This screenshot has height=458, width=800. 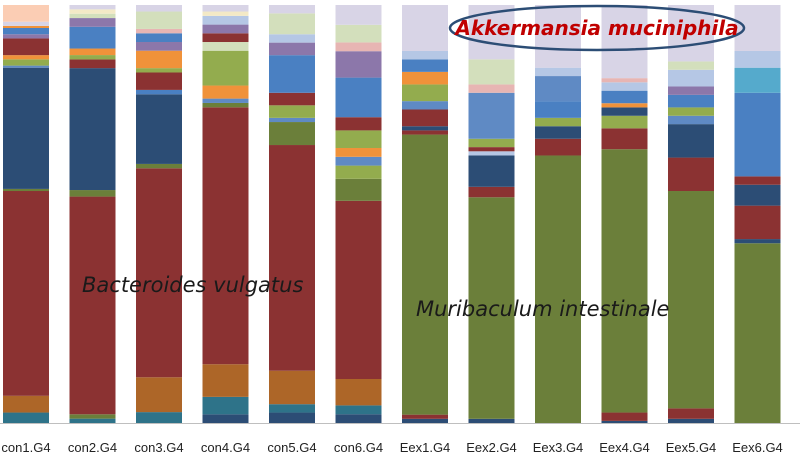 What do you see at coordinates (358, 447) in the screenshot?
I see `x-tick-label: con6.G4` at bounding box center [358, 447].